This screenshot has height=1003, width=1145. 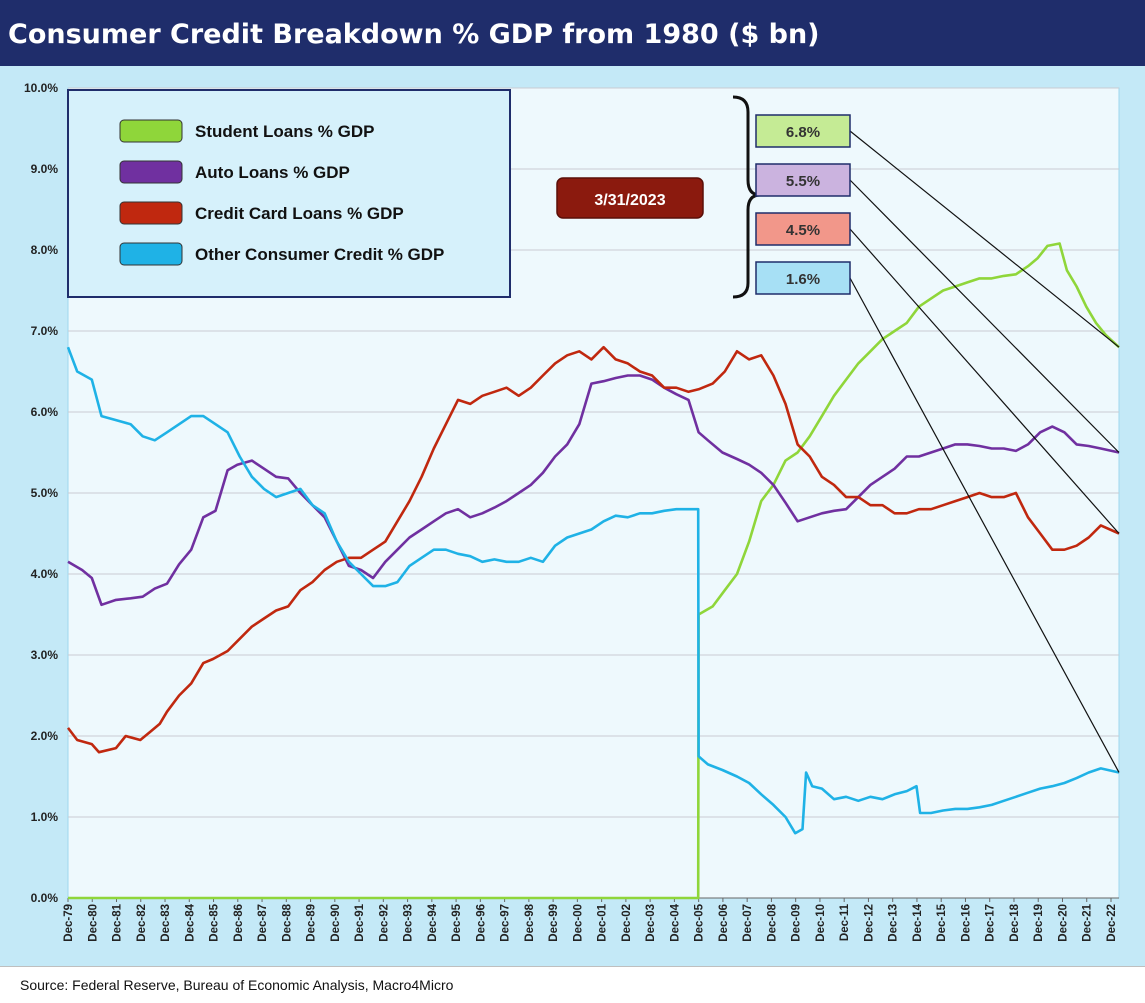 I want to click on x-tick-label: Dec-22, so click(x=1112, y=923).